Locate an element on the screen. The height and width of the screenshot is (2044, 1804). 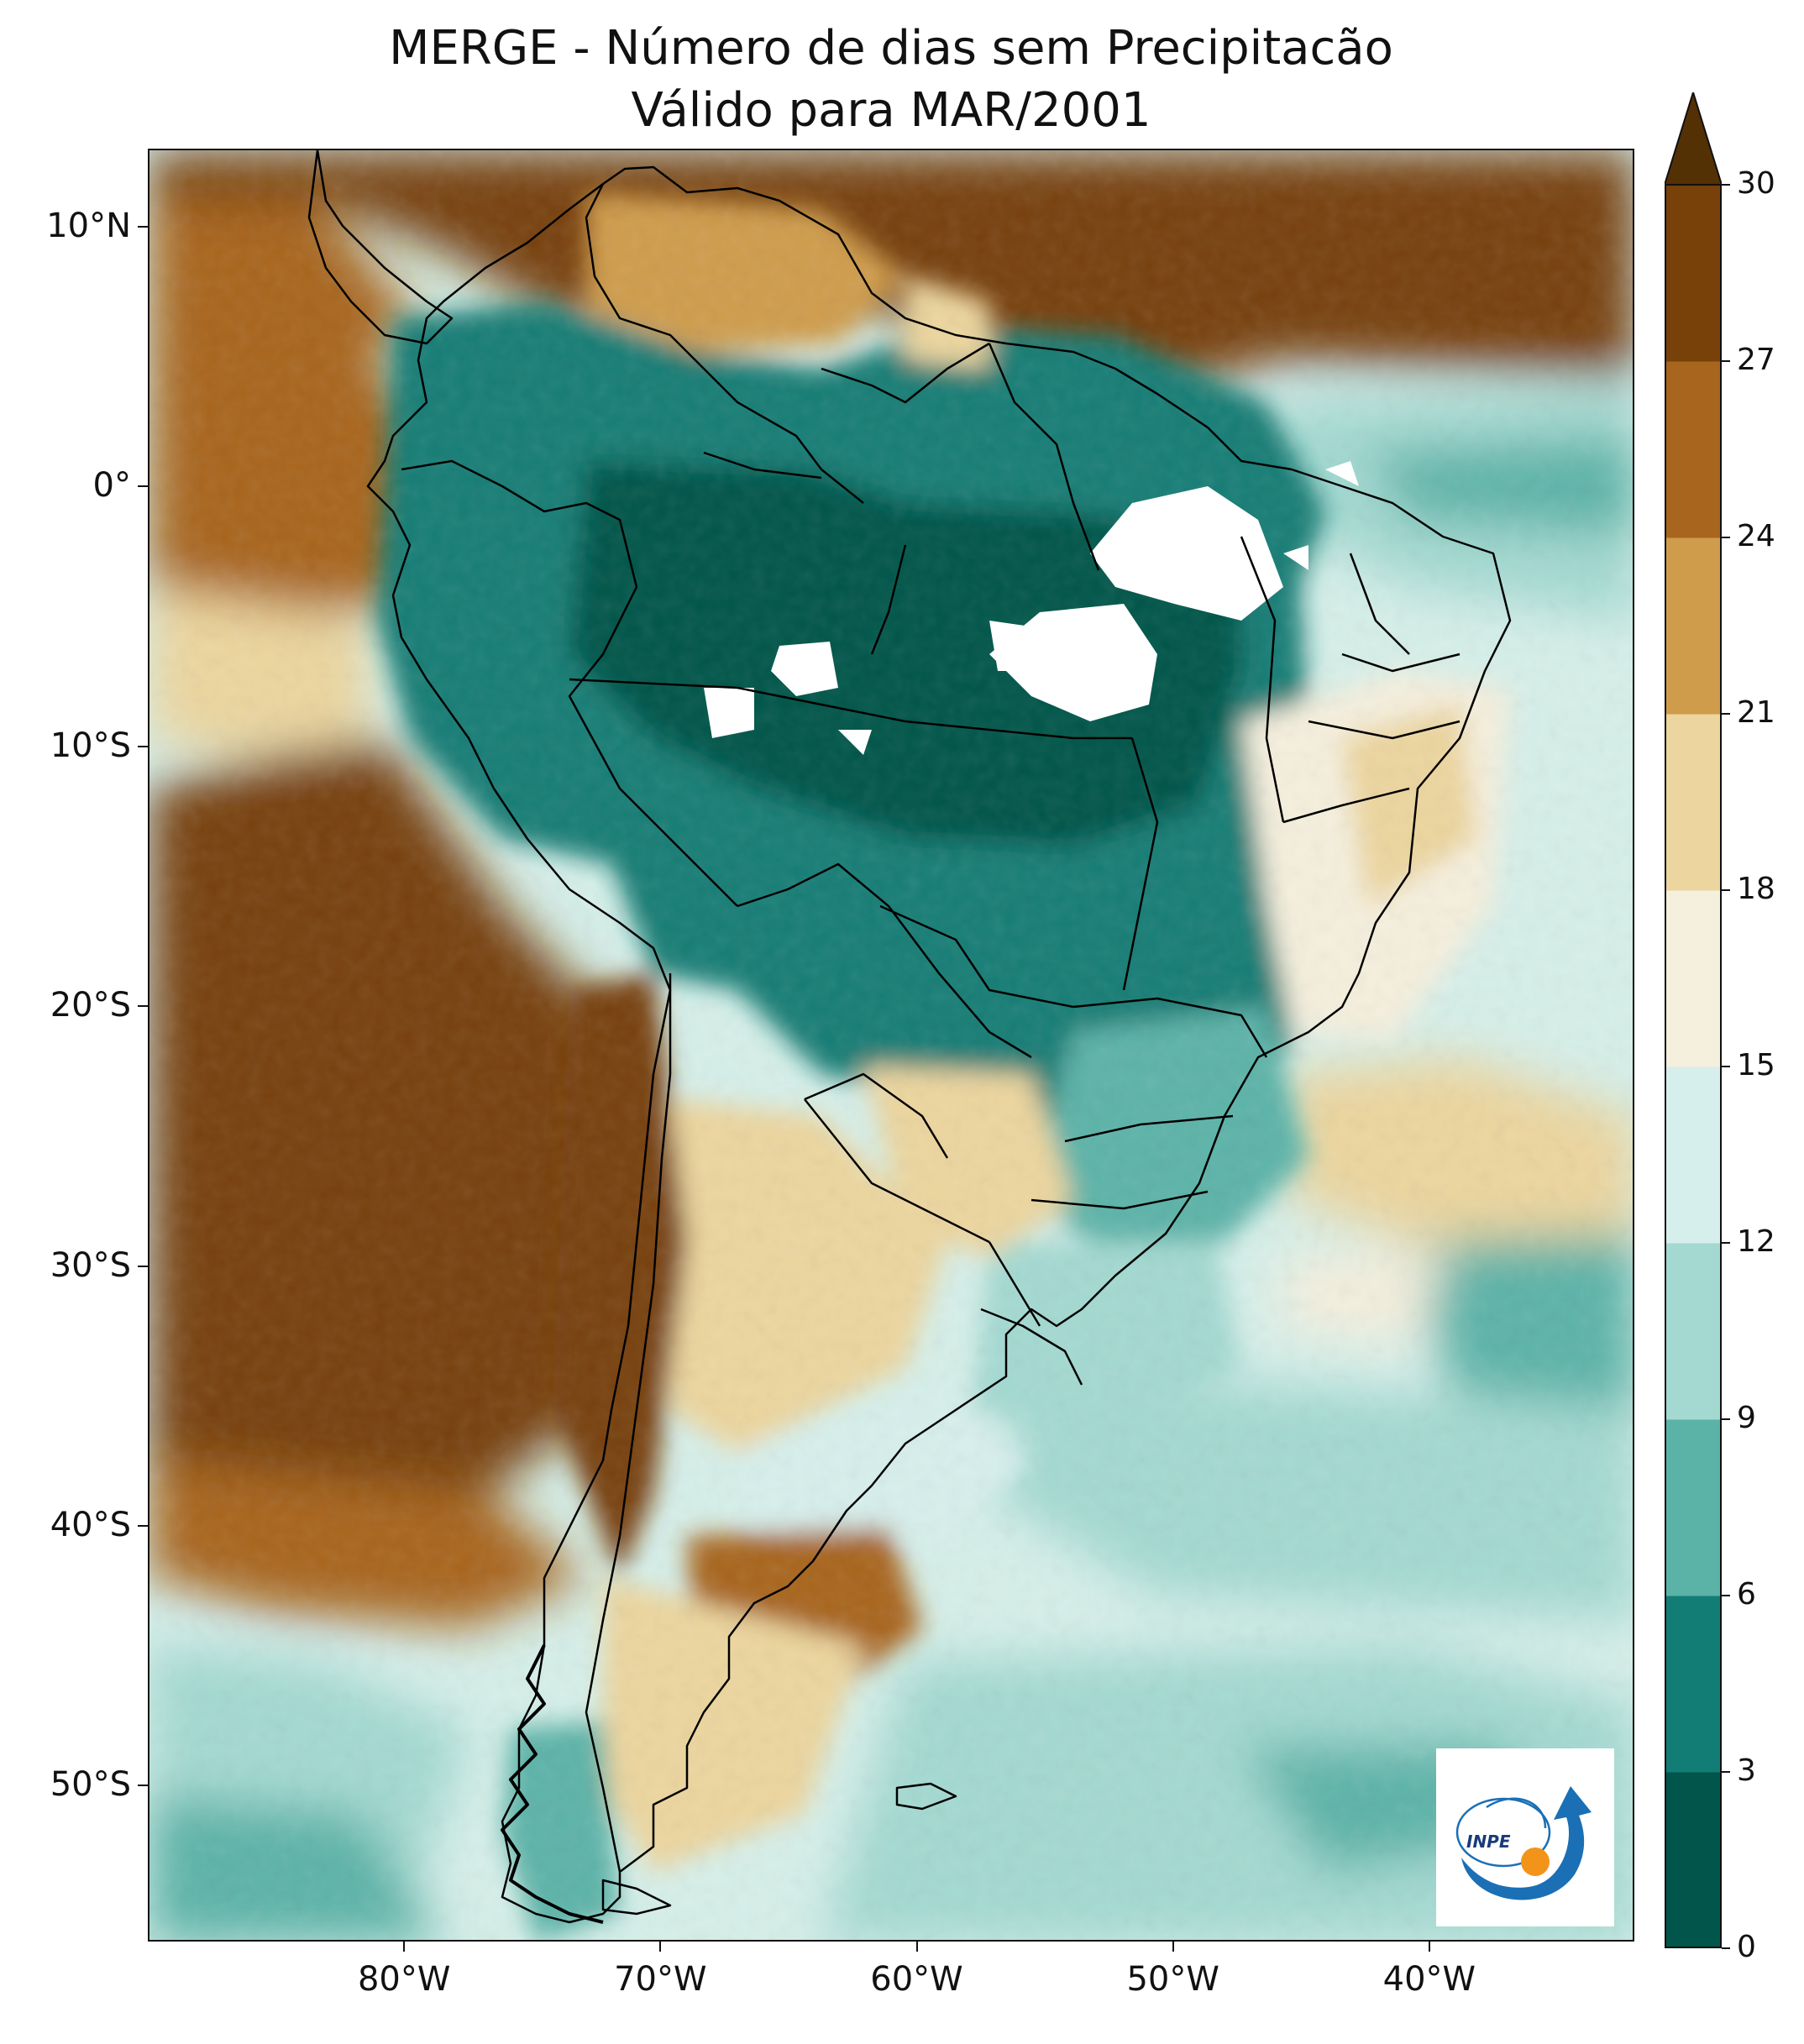
colorbar is located at coordinates (1693, 1020).